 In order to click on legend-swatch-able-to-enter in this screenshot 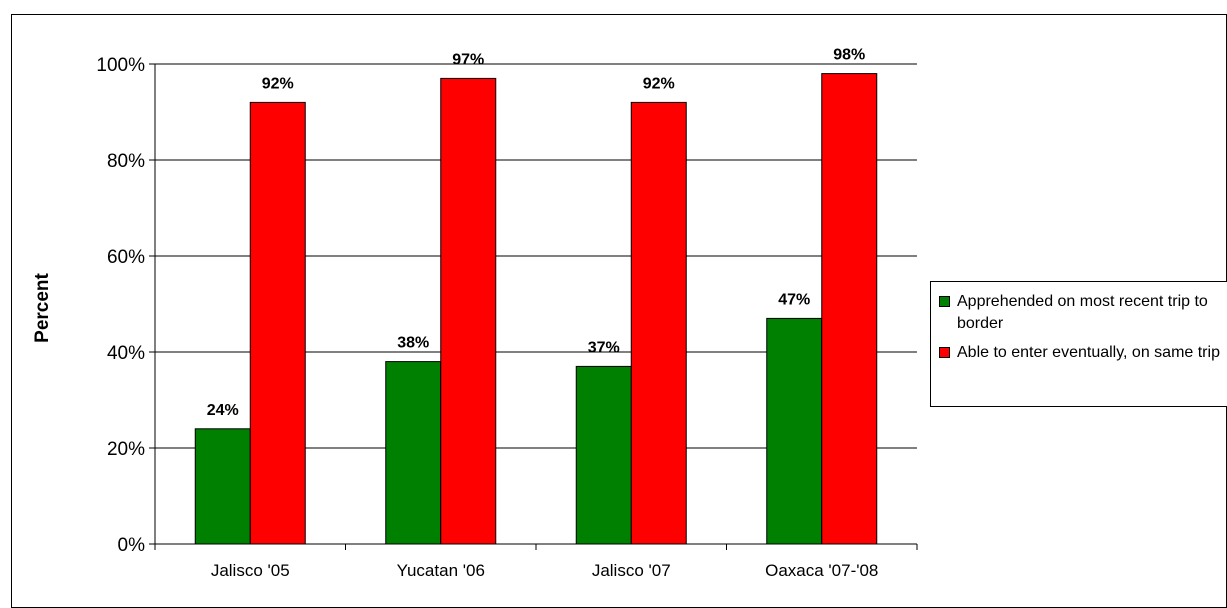, I will do `click(944, 352)`.